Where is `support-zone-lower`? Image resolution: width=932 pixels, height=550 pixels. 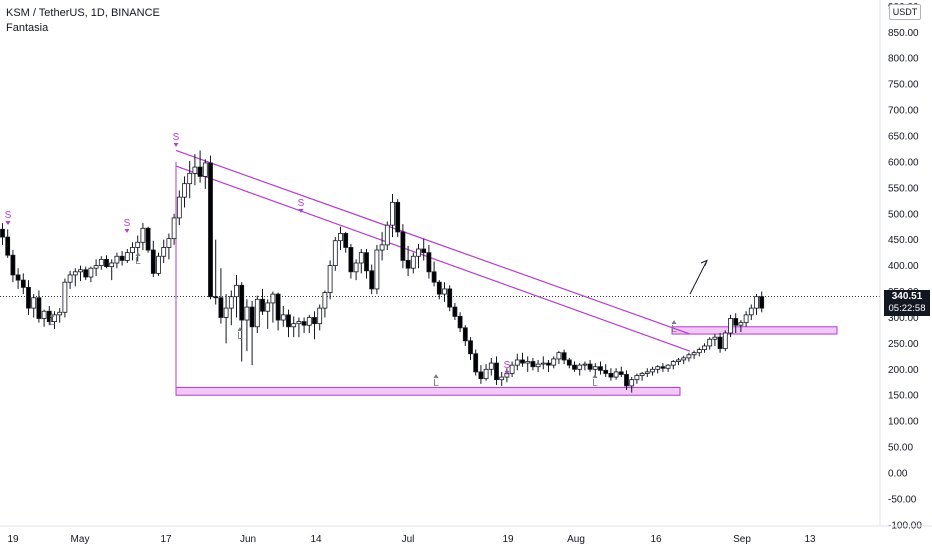 support-zone-lower is located at coordinates (428, 391).